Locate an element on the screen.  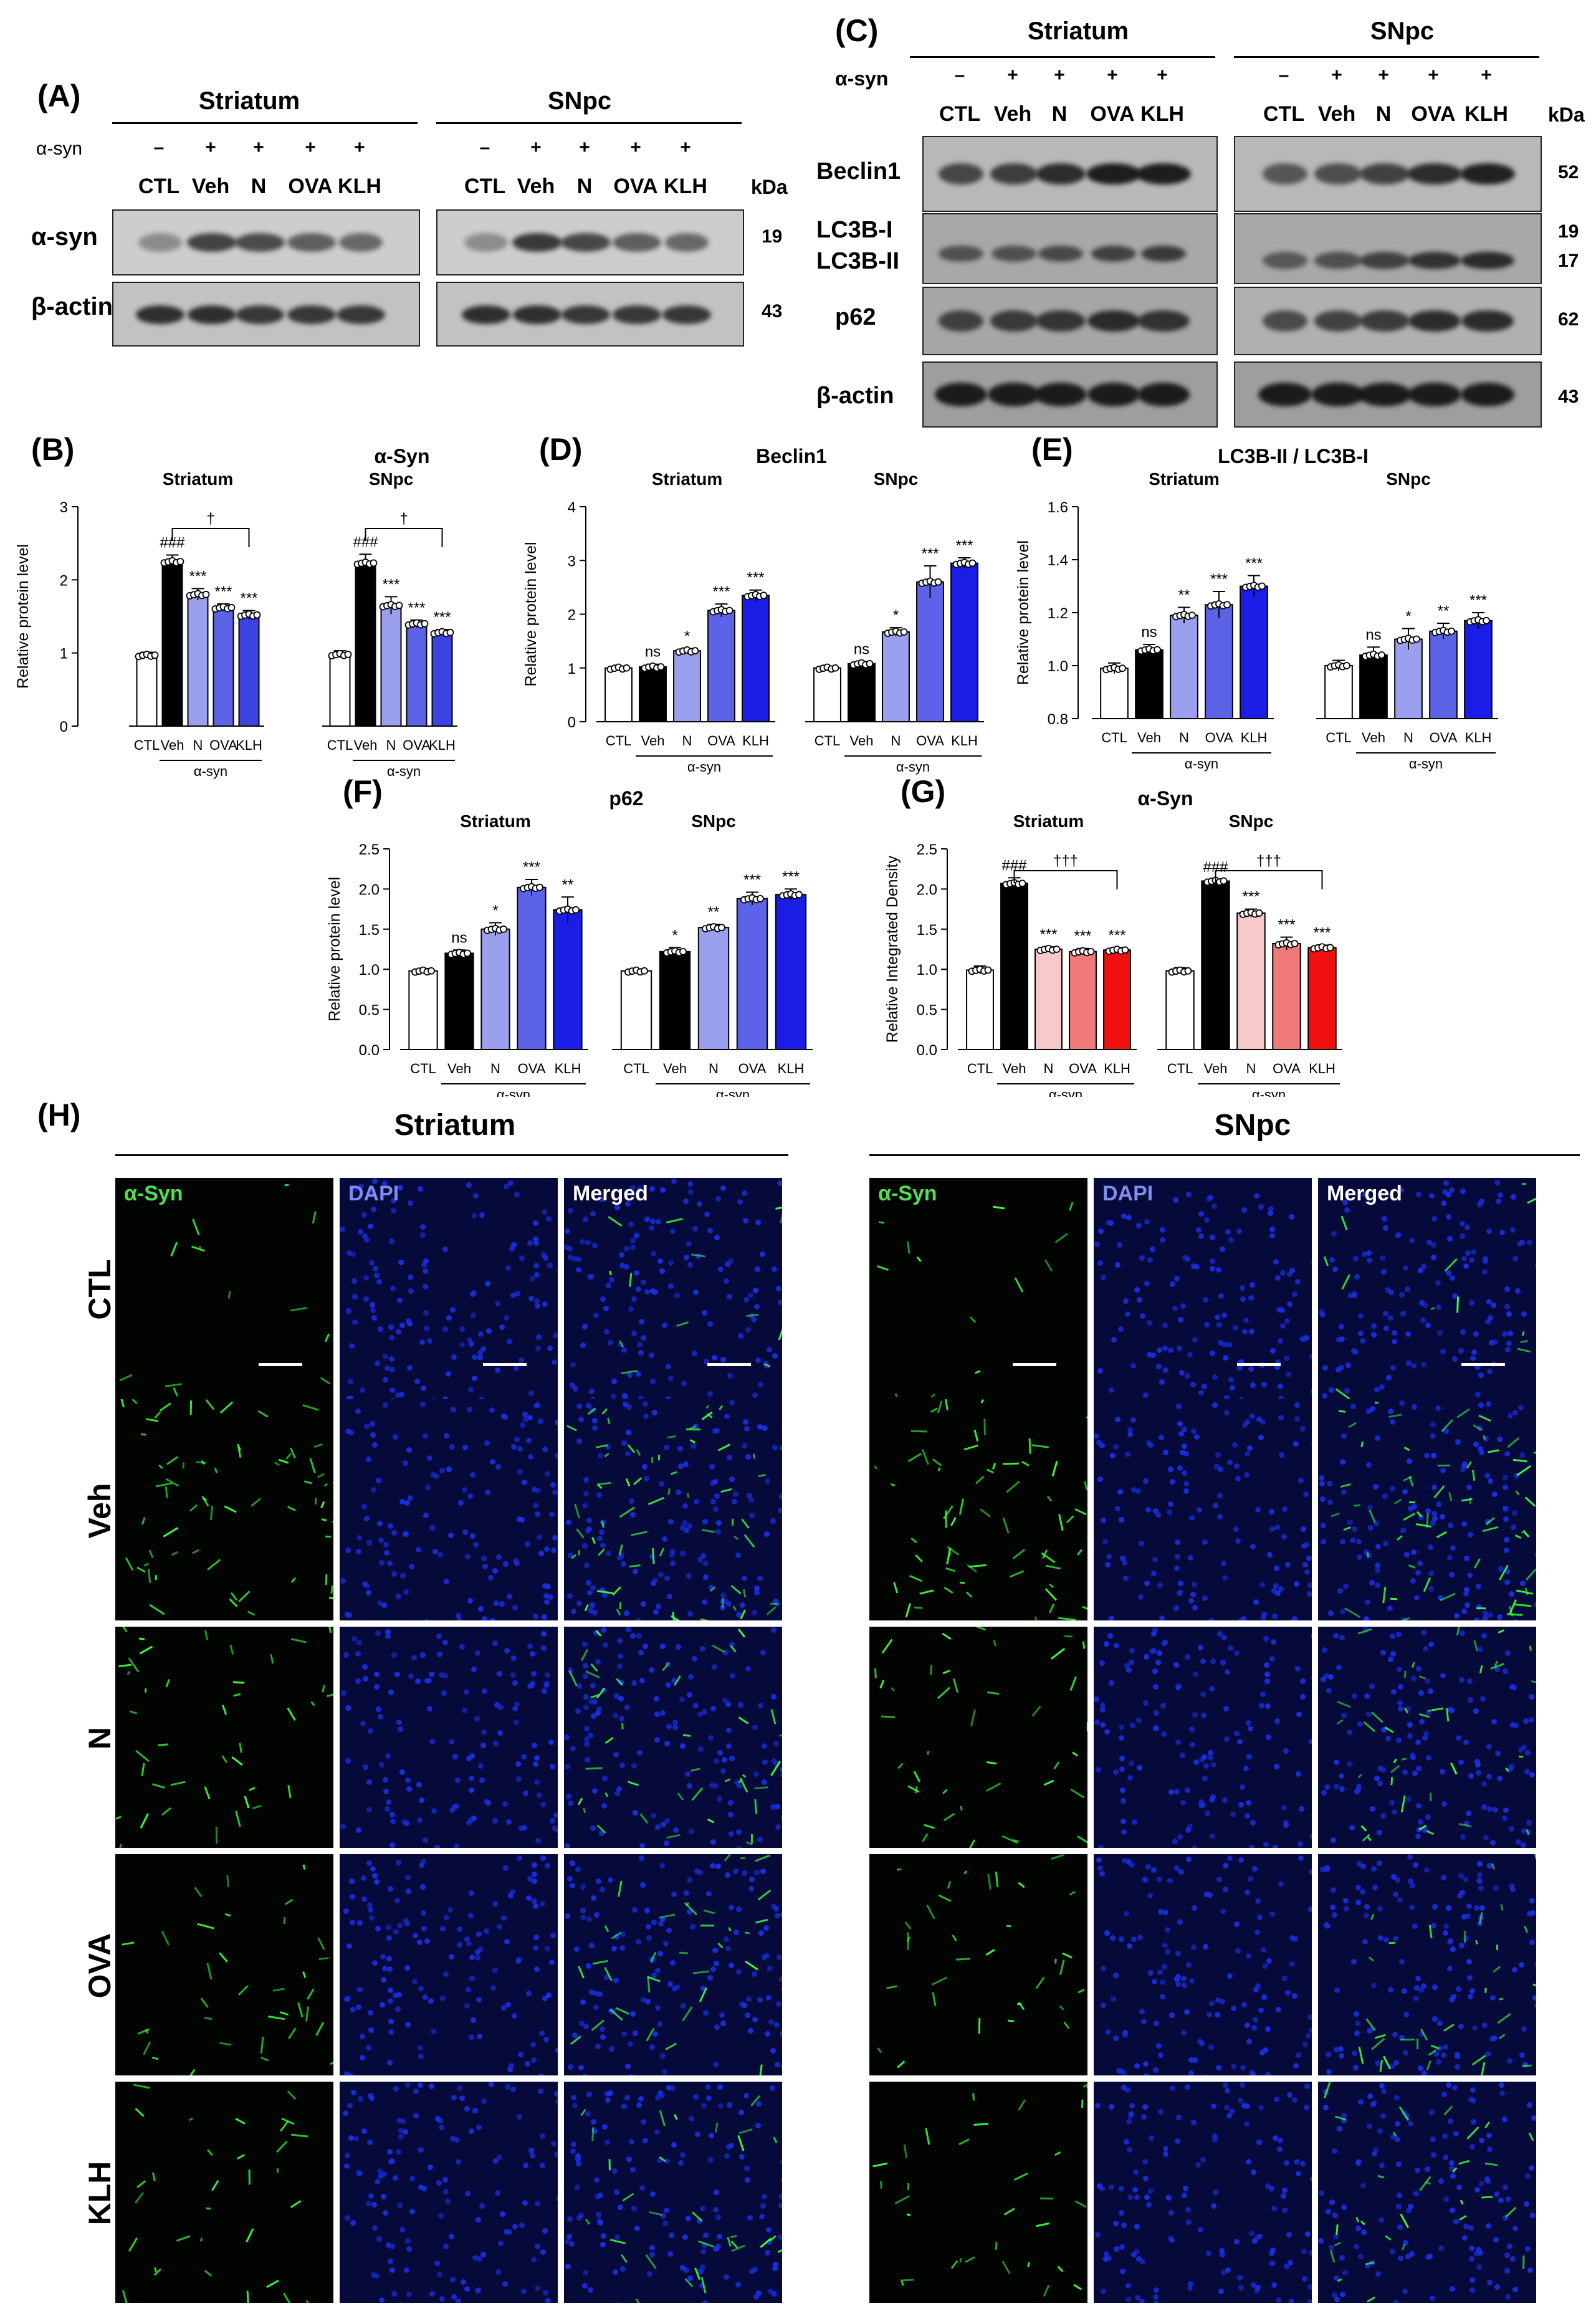
scale-bar is located at coordinates (1259, 1364).